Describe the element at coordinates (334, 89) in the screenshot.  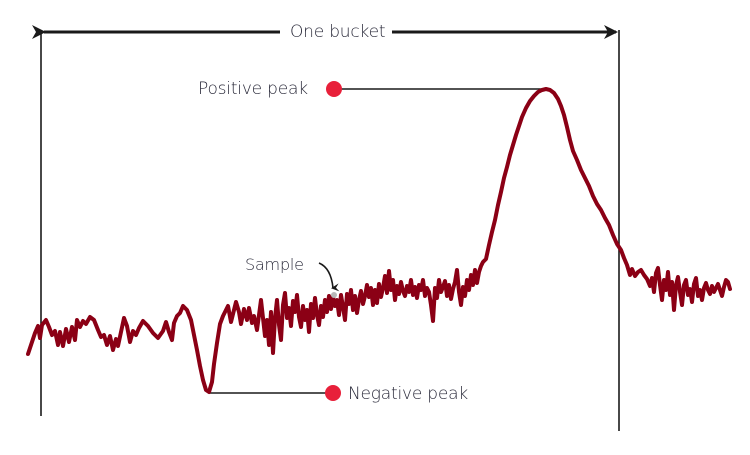
I see `positive-peak-marker` at that location.